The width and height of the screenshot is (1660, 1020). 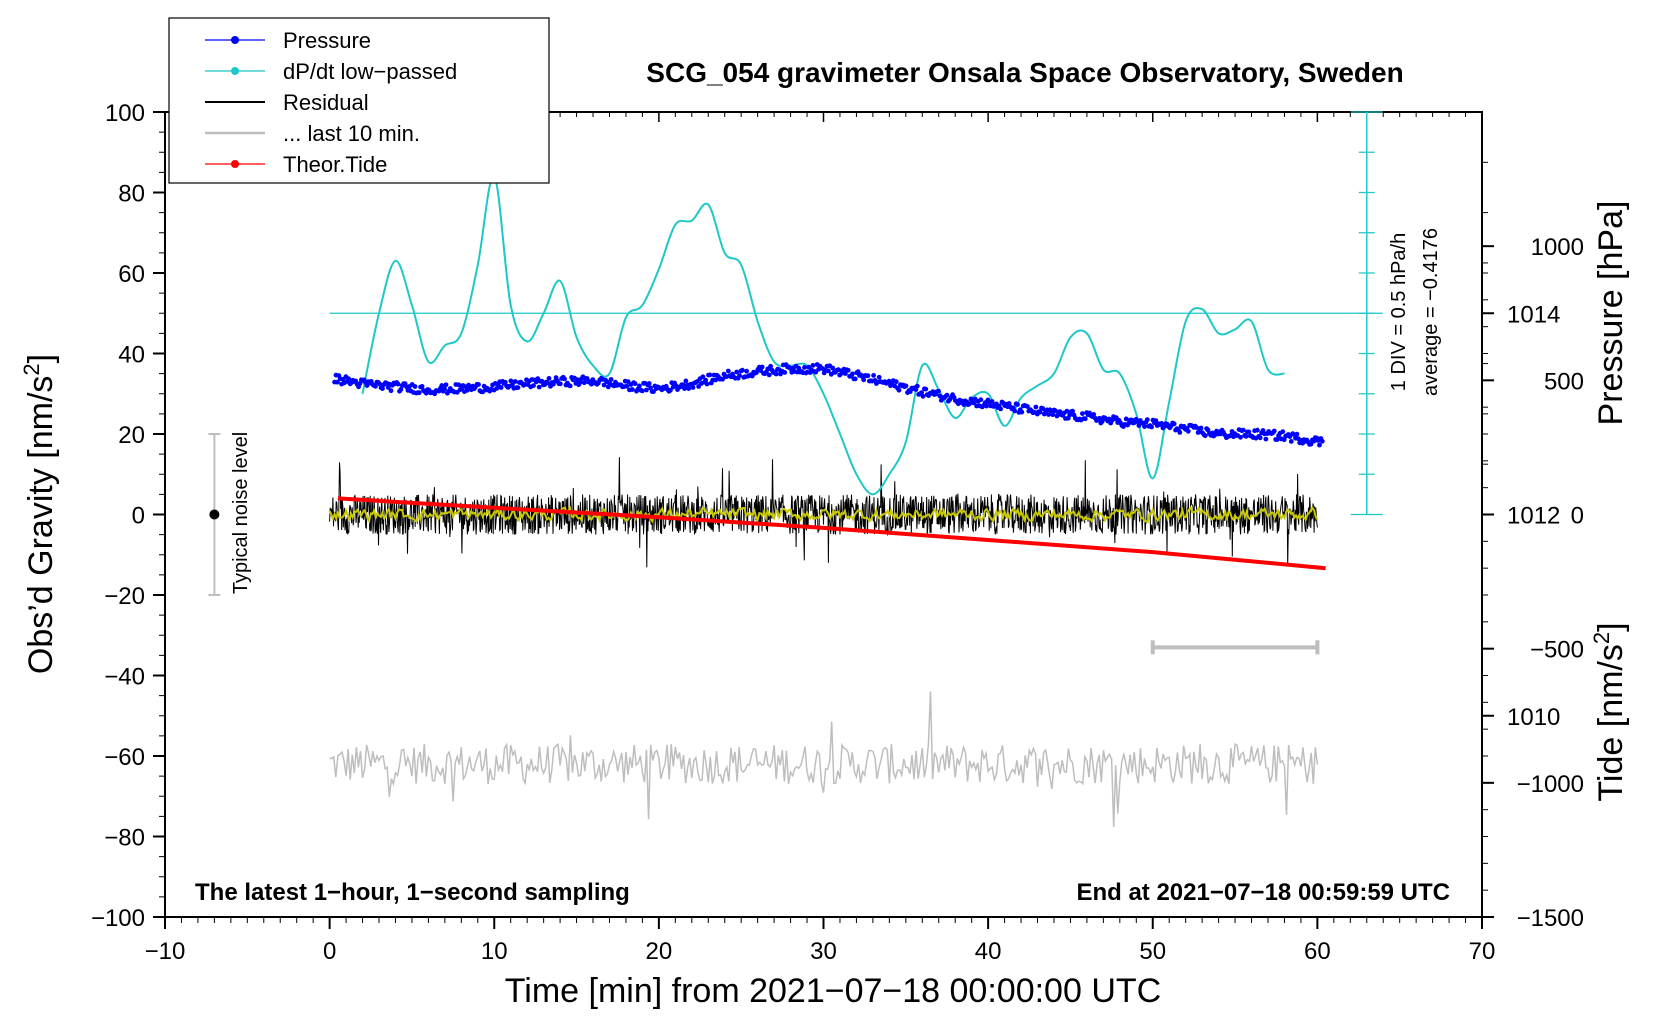 What do you see at coordinates (1611, 626) in the screenshot?
I see `tide-axis-title-end: ]` at bounding box center [1611, 626].